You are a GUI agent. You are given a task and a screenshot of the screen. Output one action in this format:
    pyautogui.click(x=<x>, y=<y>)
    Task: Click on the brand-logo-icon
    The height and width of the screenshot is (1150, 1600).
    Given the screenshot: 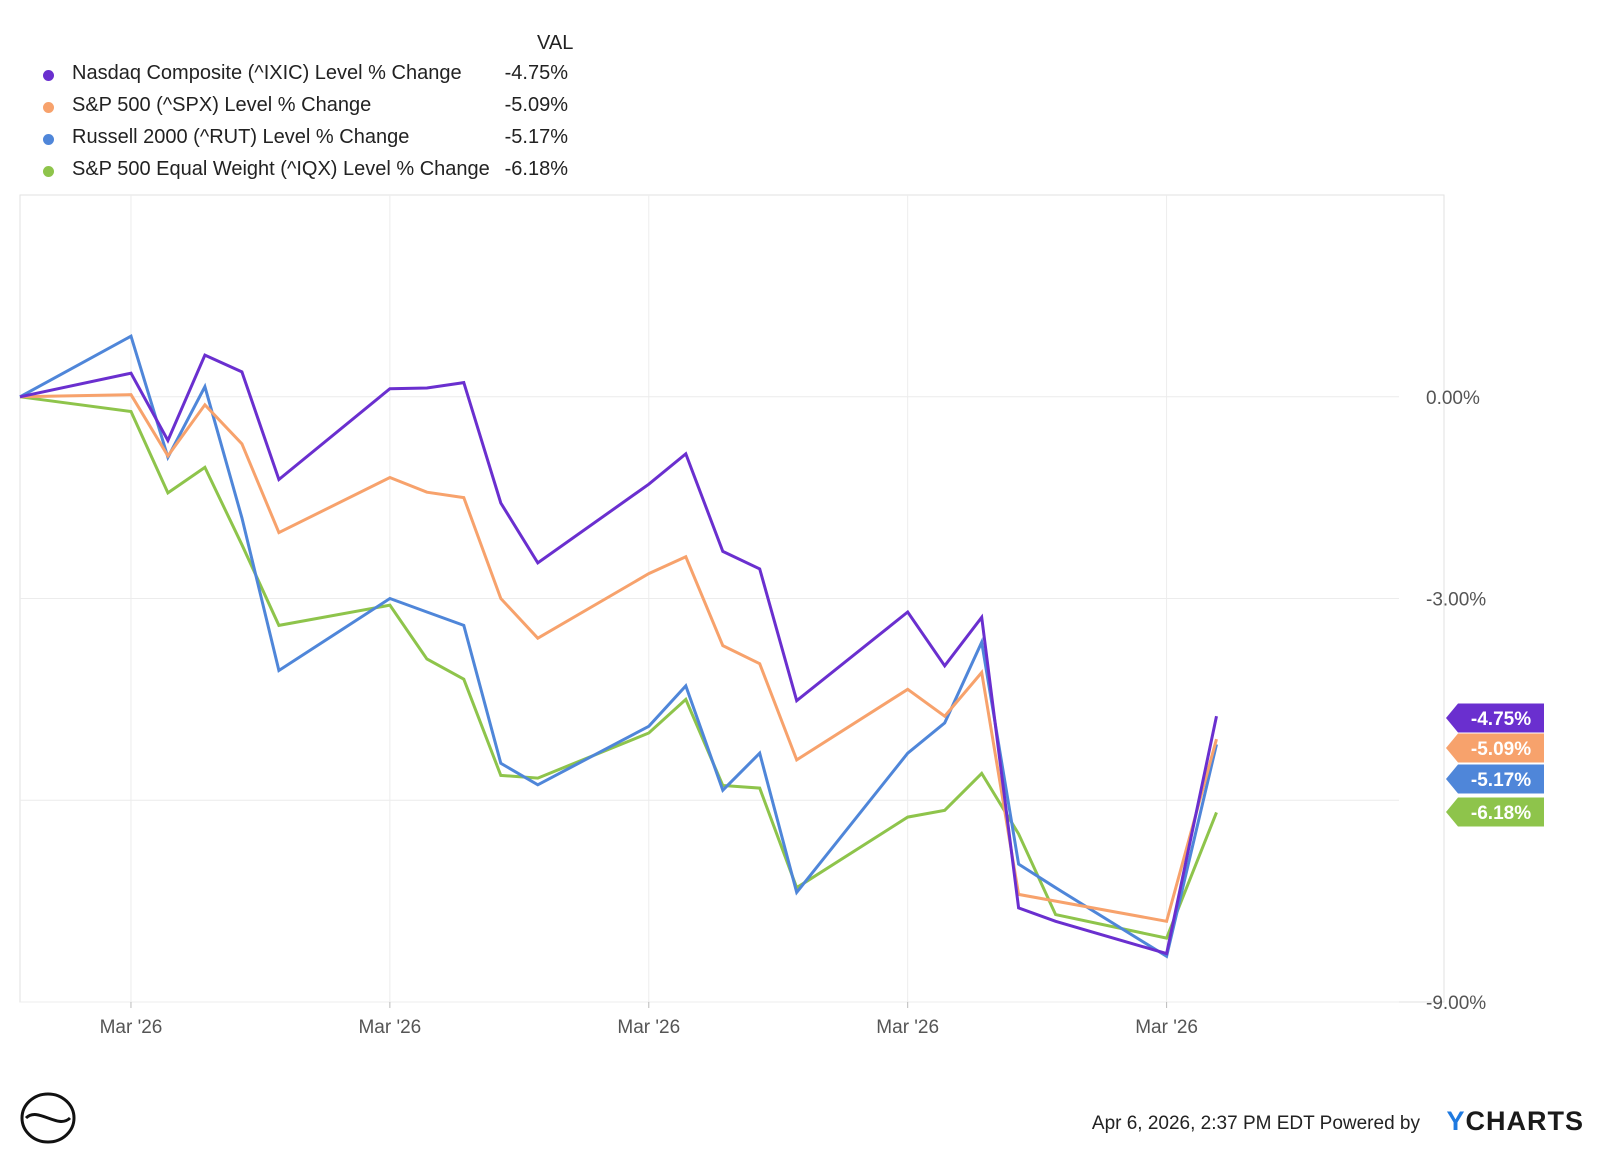 What is the action you would take?
    pyautogui.click(x=48, y=1118)
    